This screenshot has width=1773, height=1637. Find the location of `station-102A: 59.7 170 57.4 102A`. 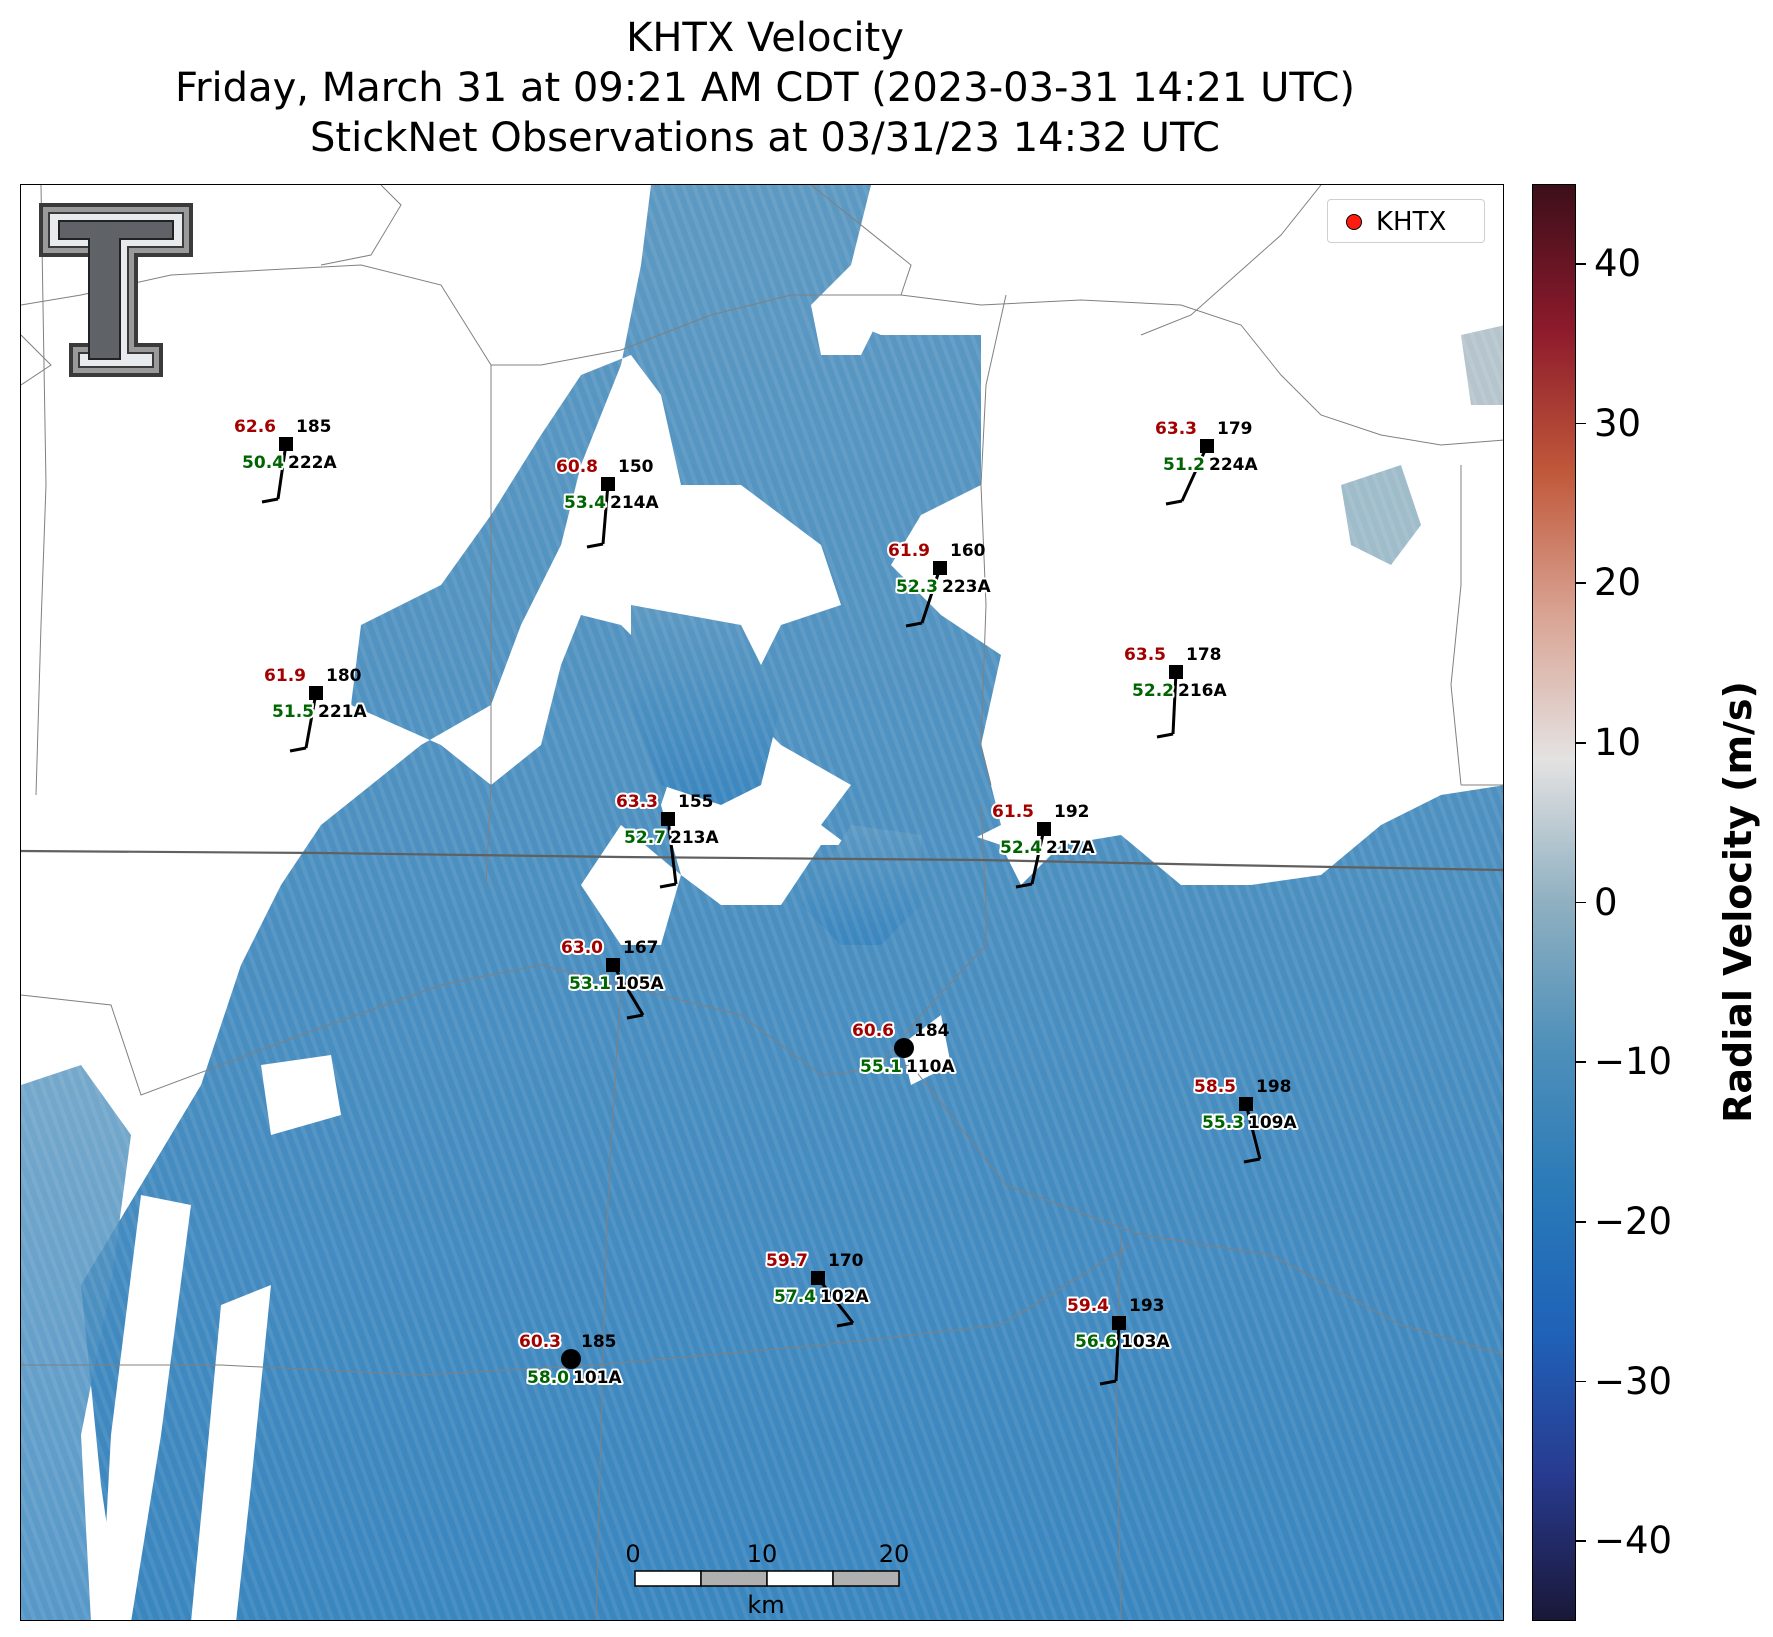

station-102A: 59.7 170 57.4 102A is located at coordinates (817, 1288).